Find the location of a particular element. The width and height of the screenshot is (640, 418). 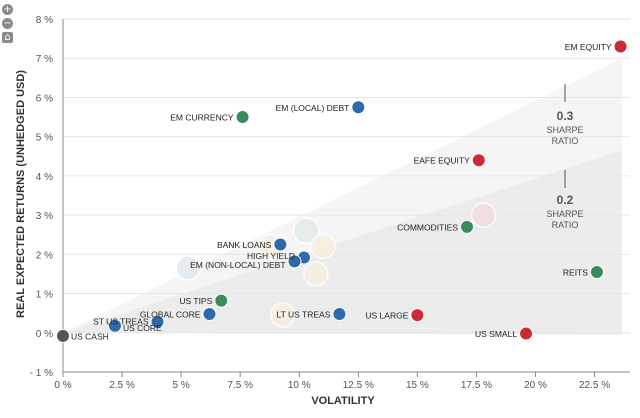

point-label: EM CURRENCY is located at coordinates (202, 118).